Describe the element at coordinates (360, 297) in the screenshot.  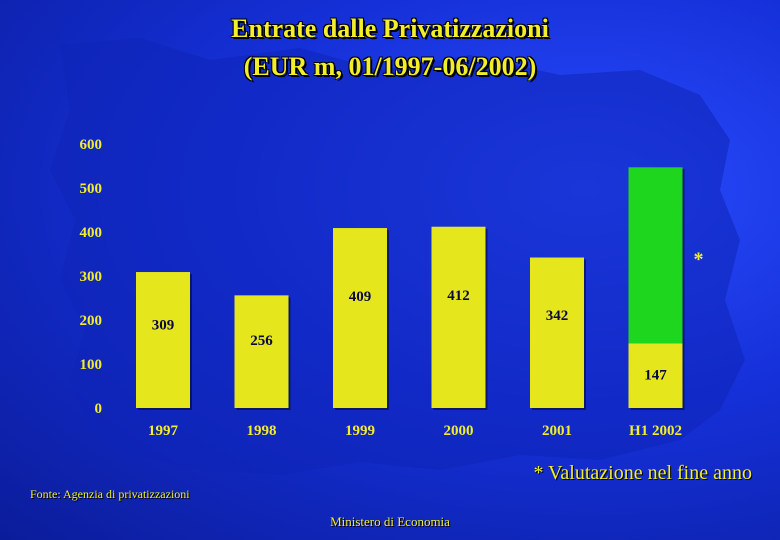
I see `bar-value-label: 409` at that location.